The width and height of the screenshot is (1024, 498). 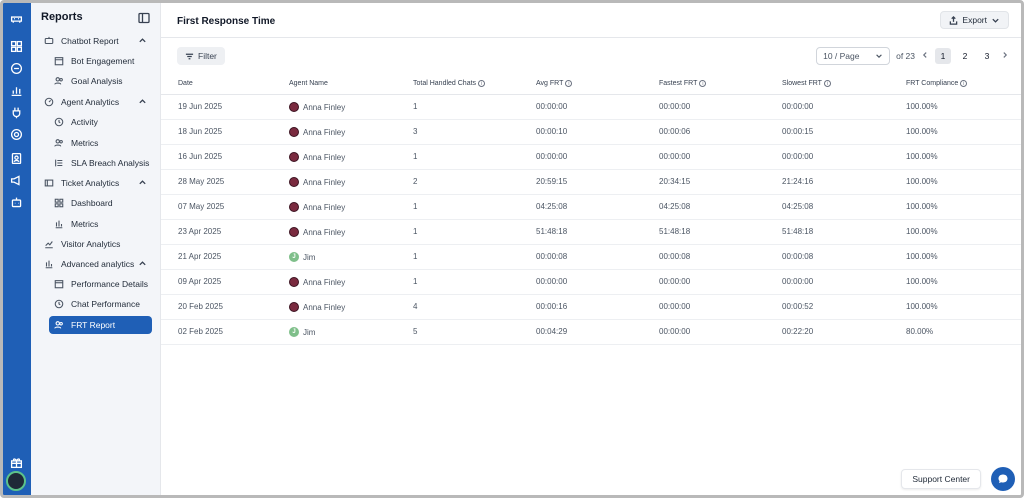 I want to click on sidebar-item-goal-analysis: Goal Analysis, so click(x=95, y=81).